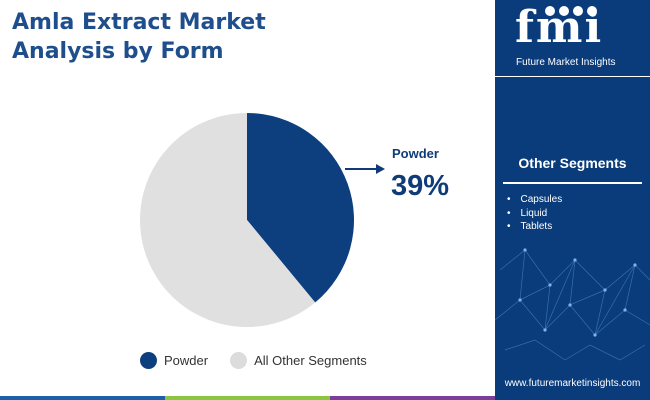 The width and height of the screenshot is (650, 400). I want to click on callout-value: 39%, so click(420, 186).